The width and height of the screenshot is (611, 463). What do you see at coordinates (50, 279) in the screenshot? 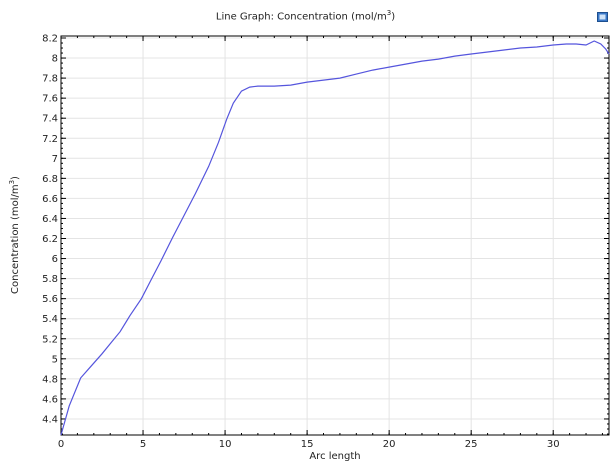
I see `y-tick-label: 5.8` at bounding box center [50, 279].